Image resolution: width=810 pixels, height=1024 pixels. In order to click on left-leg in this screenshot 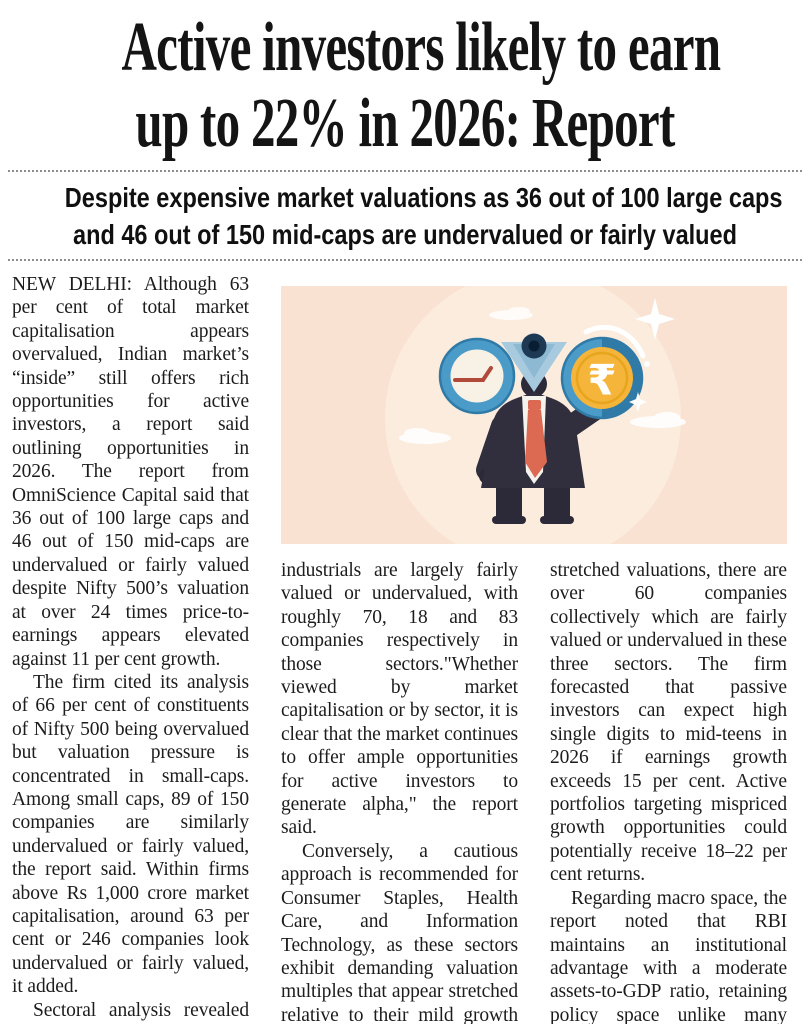, I will do `click(509, 504)`.